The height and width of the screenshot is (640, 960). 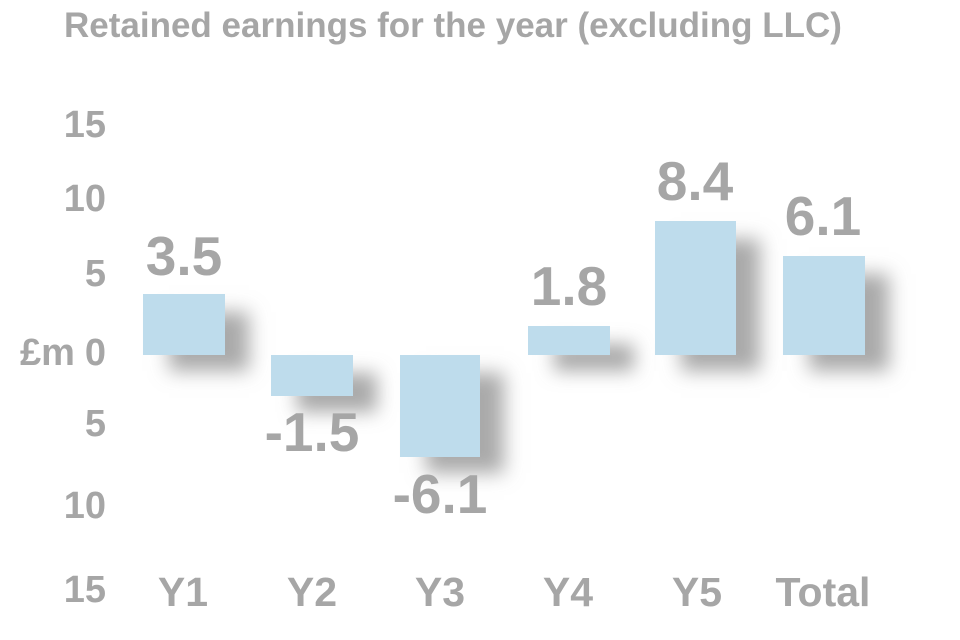 I want to click on x-axis-label-total: Total, so click(x=823, y=592).